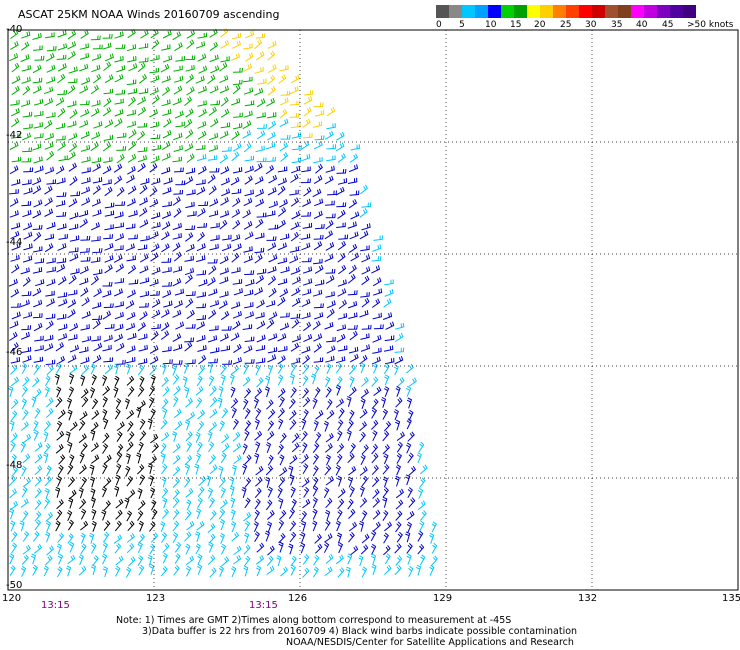 Image resolution: width=740 pixels, height=650 pixels. What do you see at coordinates (566, 25) in the screenshot?
I see `colorbar-label: 25` at bounding box center [566, 25].